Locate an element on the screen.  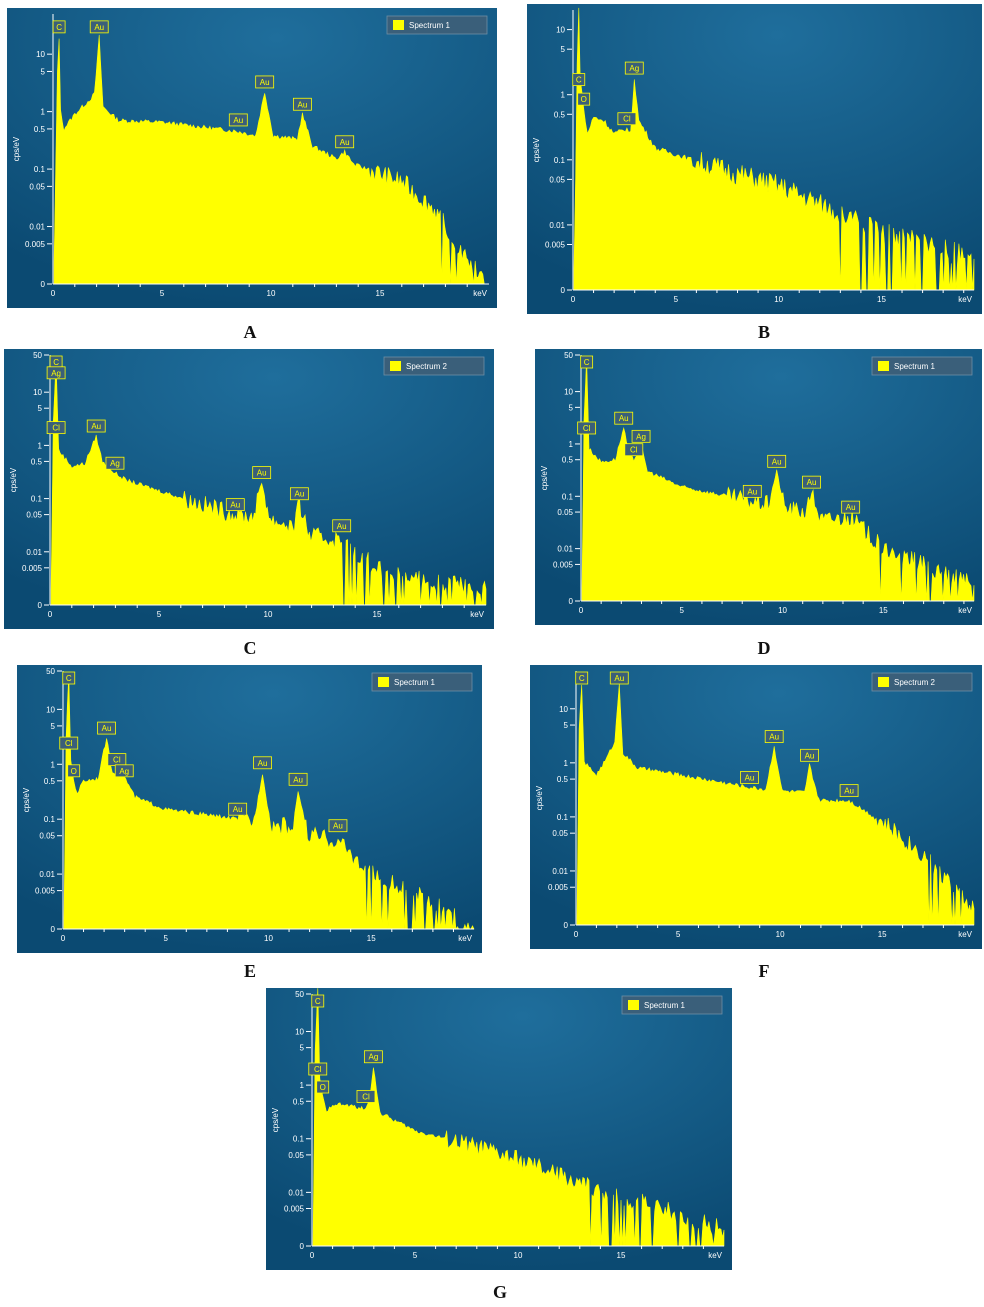
caption-c: C is located at coordinates (250, 648).